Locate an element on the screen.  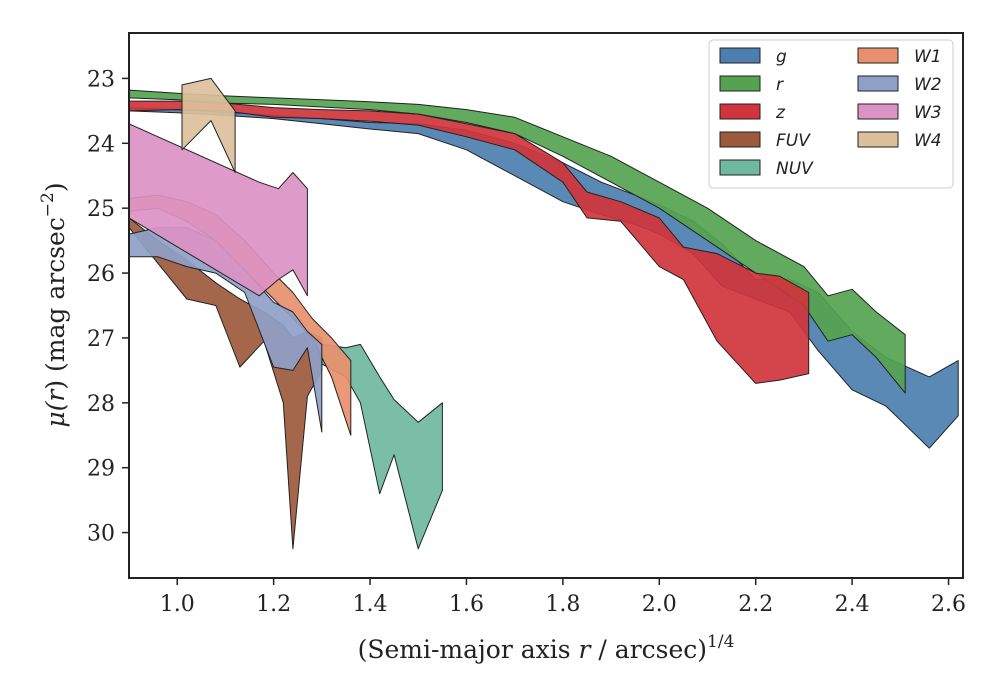
legend-label: z is located at coordinates (780, 113).